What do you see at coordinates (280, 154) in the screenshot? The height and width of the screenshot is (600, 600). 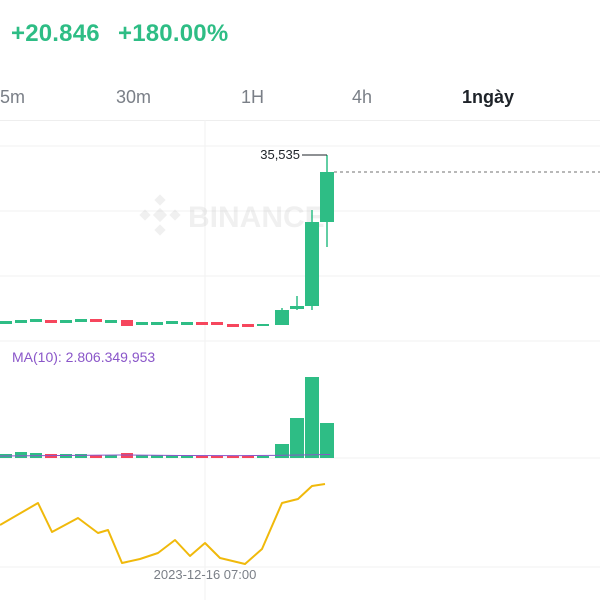 I see `high-price-label: 35,535` at bounding box center [280, 154].